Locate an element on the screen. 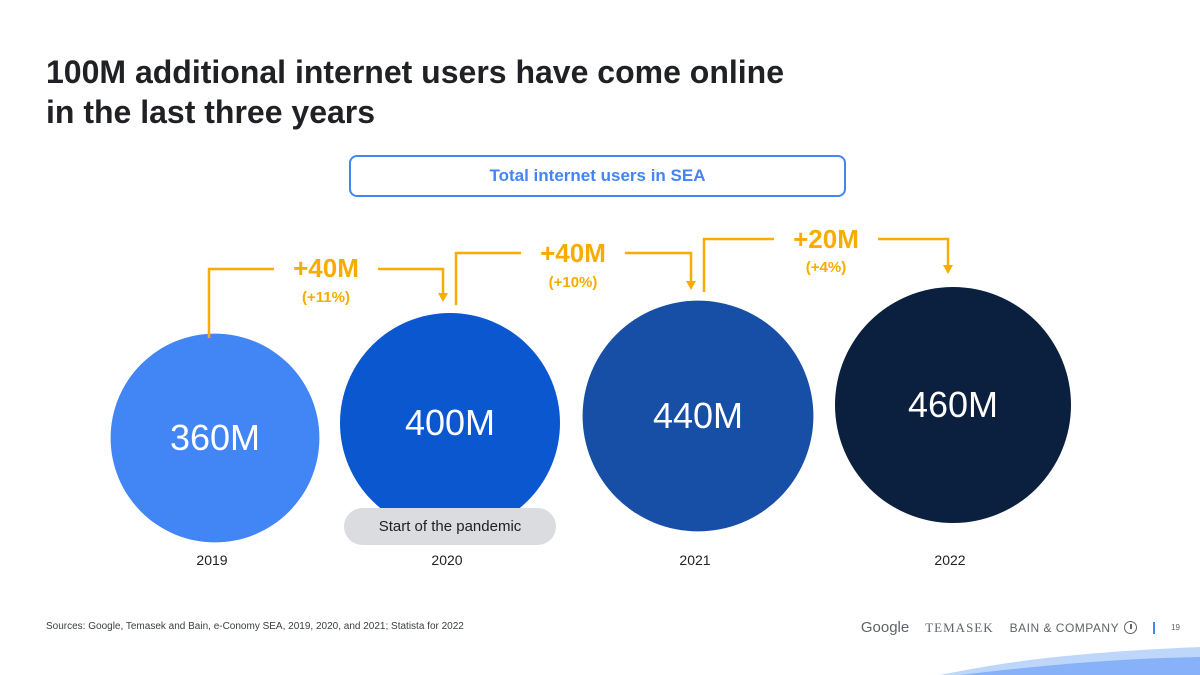  bubble-2022 is located at coordinates (953, 405).